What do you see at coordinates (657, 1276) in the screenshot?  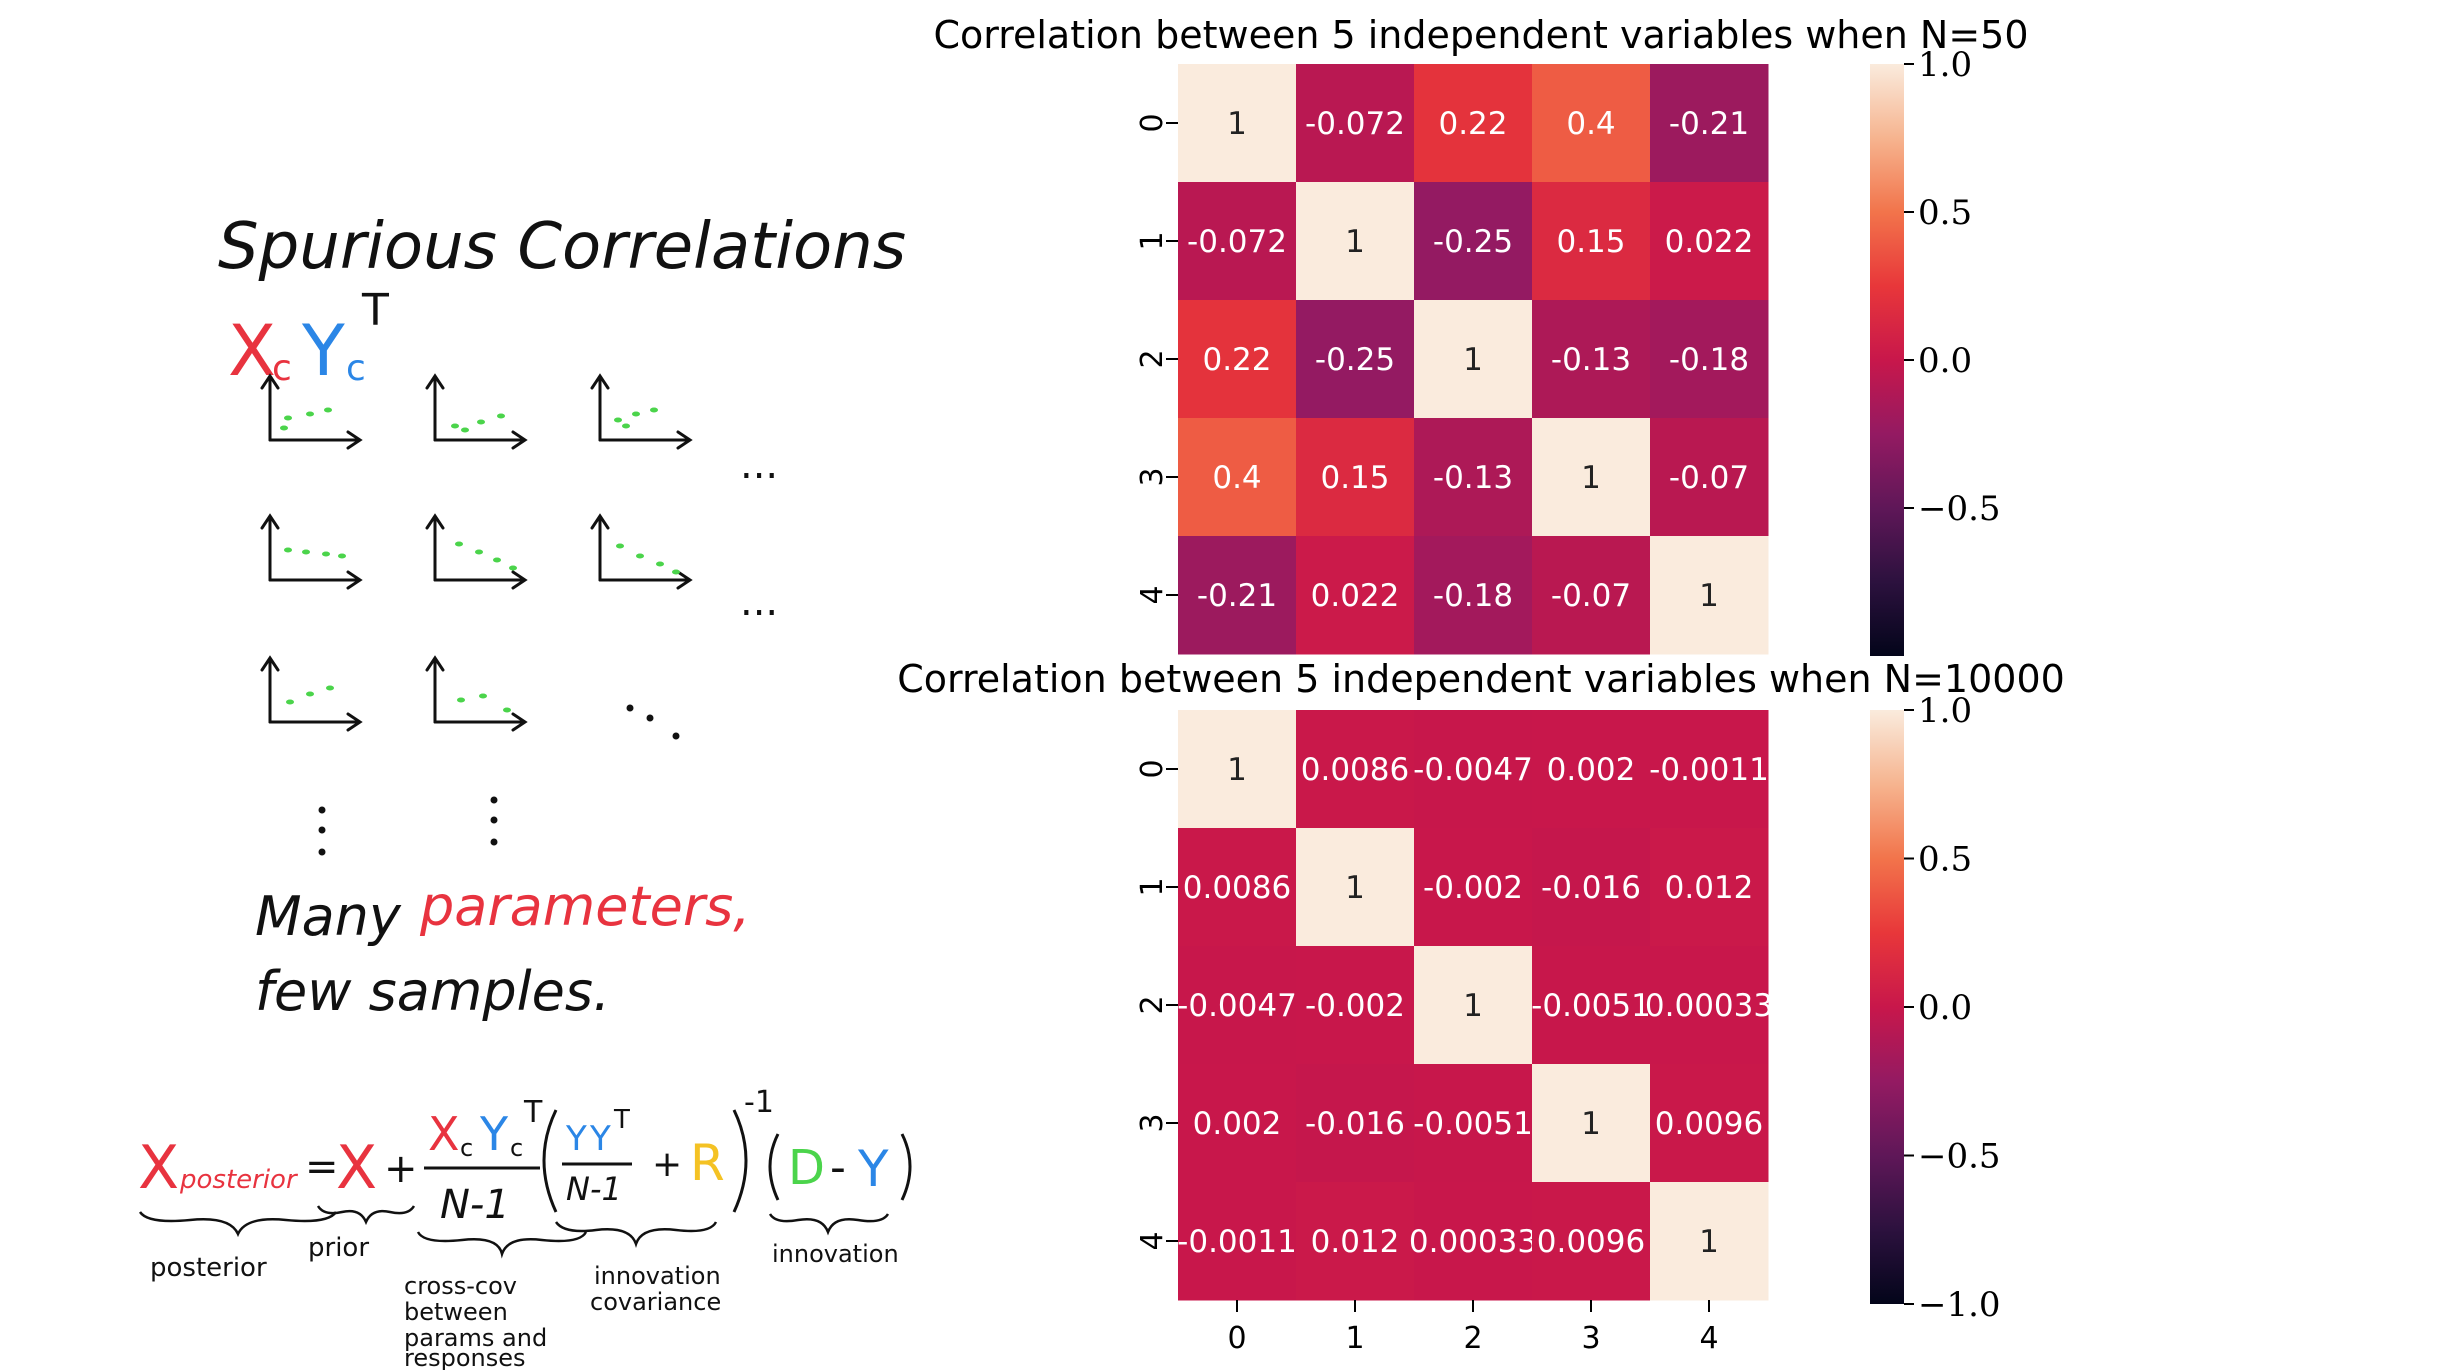 I see `eq-label-innovation-cov-1: innovation` at bounding box center [657, 1276].